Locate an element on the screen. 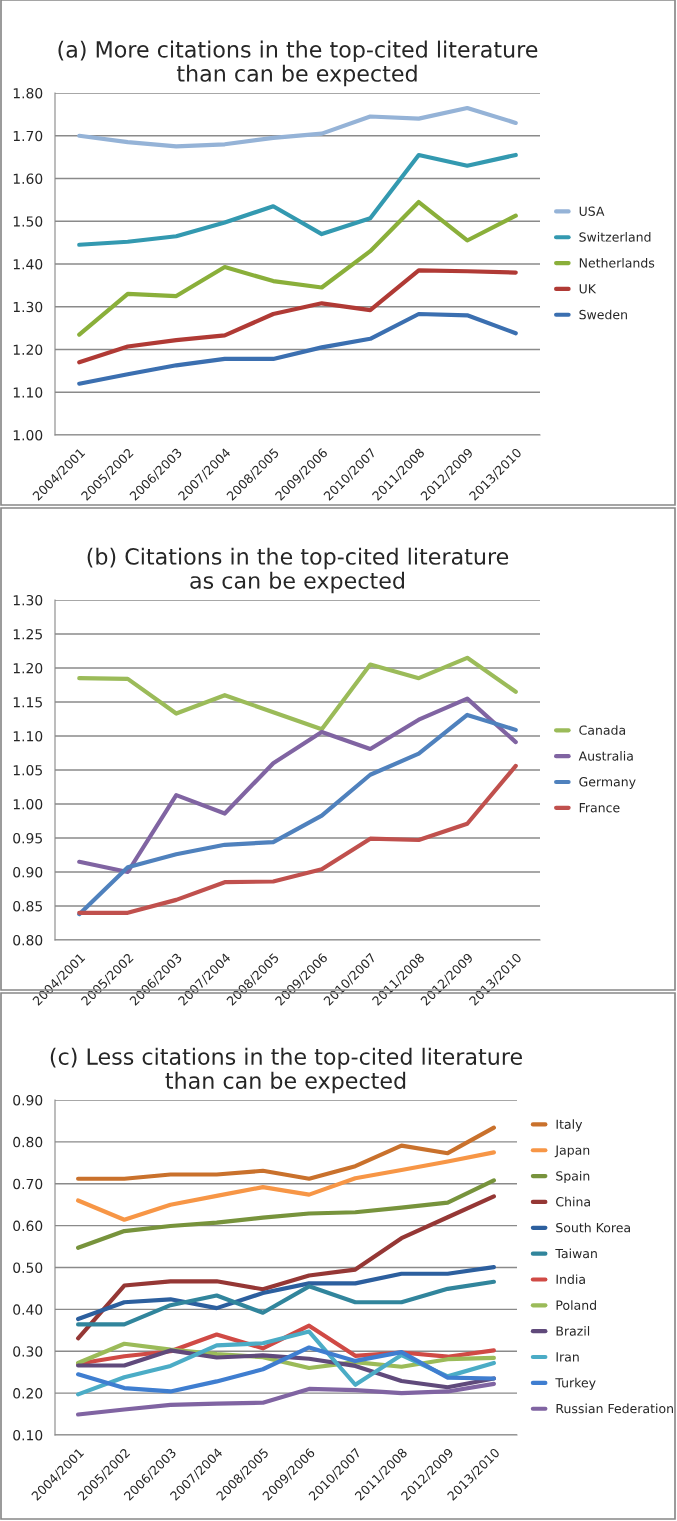 The width and height of the screenshot is (677, 1521). legend-label: Taiwan is located at coordinates (576, 1253).